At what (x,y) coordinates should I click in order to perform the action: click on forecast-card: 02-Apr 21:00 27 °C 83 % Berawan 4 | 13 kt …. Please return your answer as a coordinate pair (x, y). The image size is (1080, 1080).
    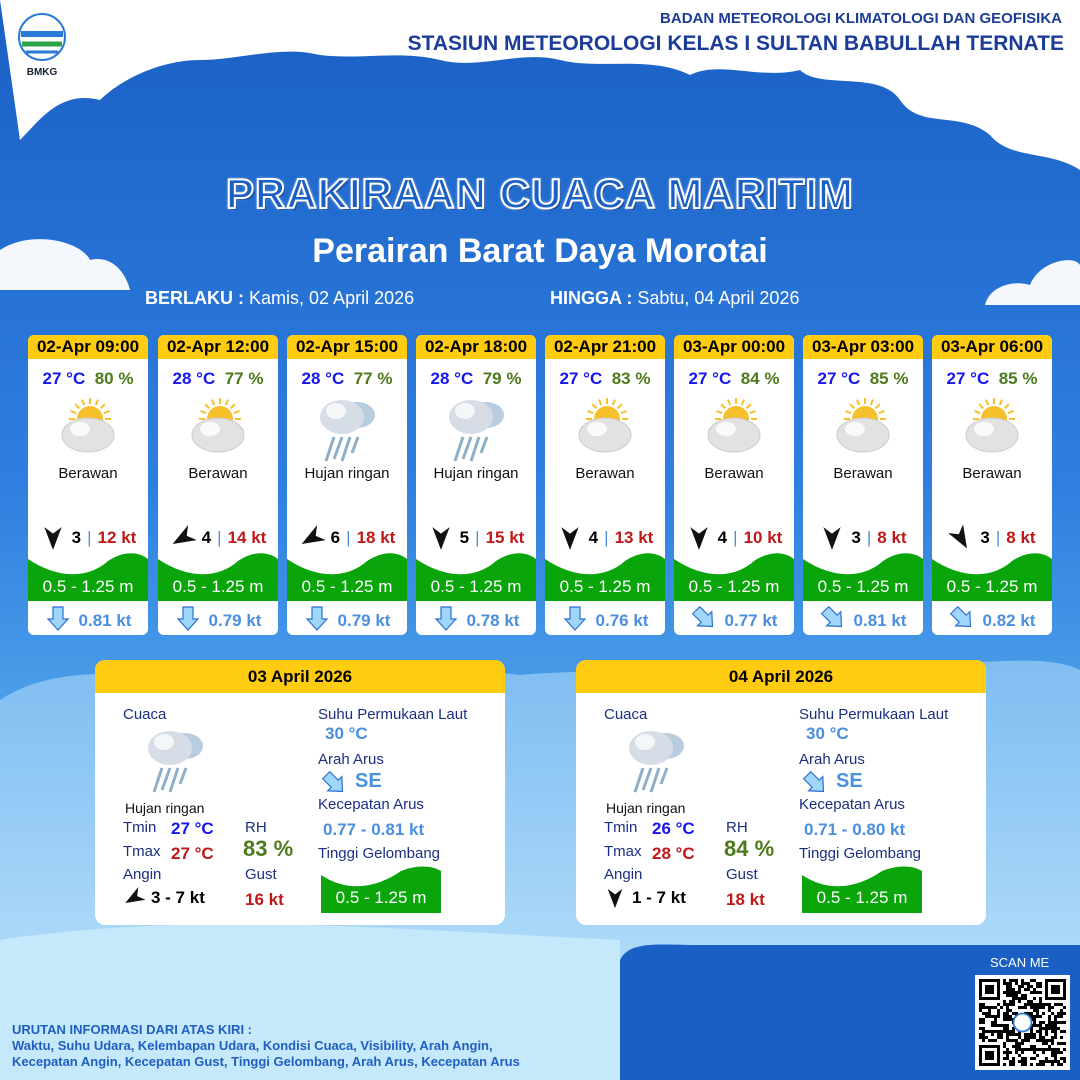
    Looking at the image, I should click on (605, 485).